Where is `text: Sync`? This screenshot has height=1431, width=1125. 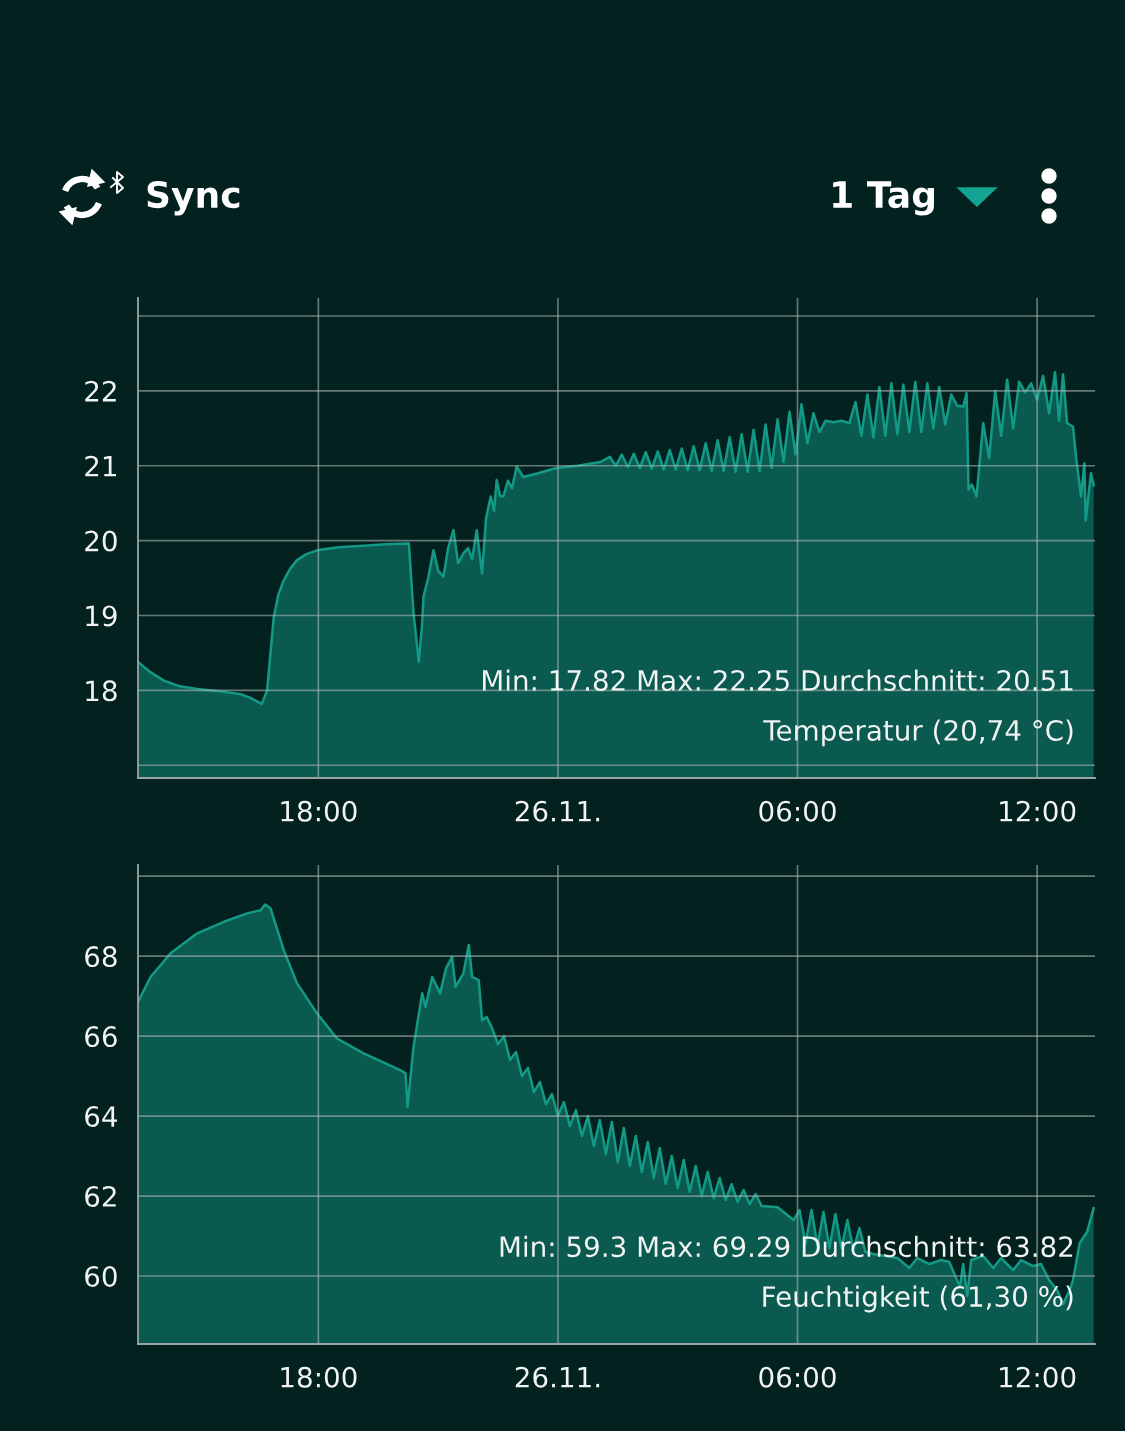
text: Sync is located at coordinates (193, 198).